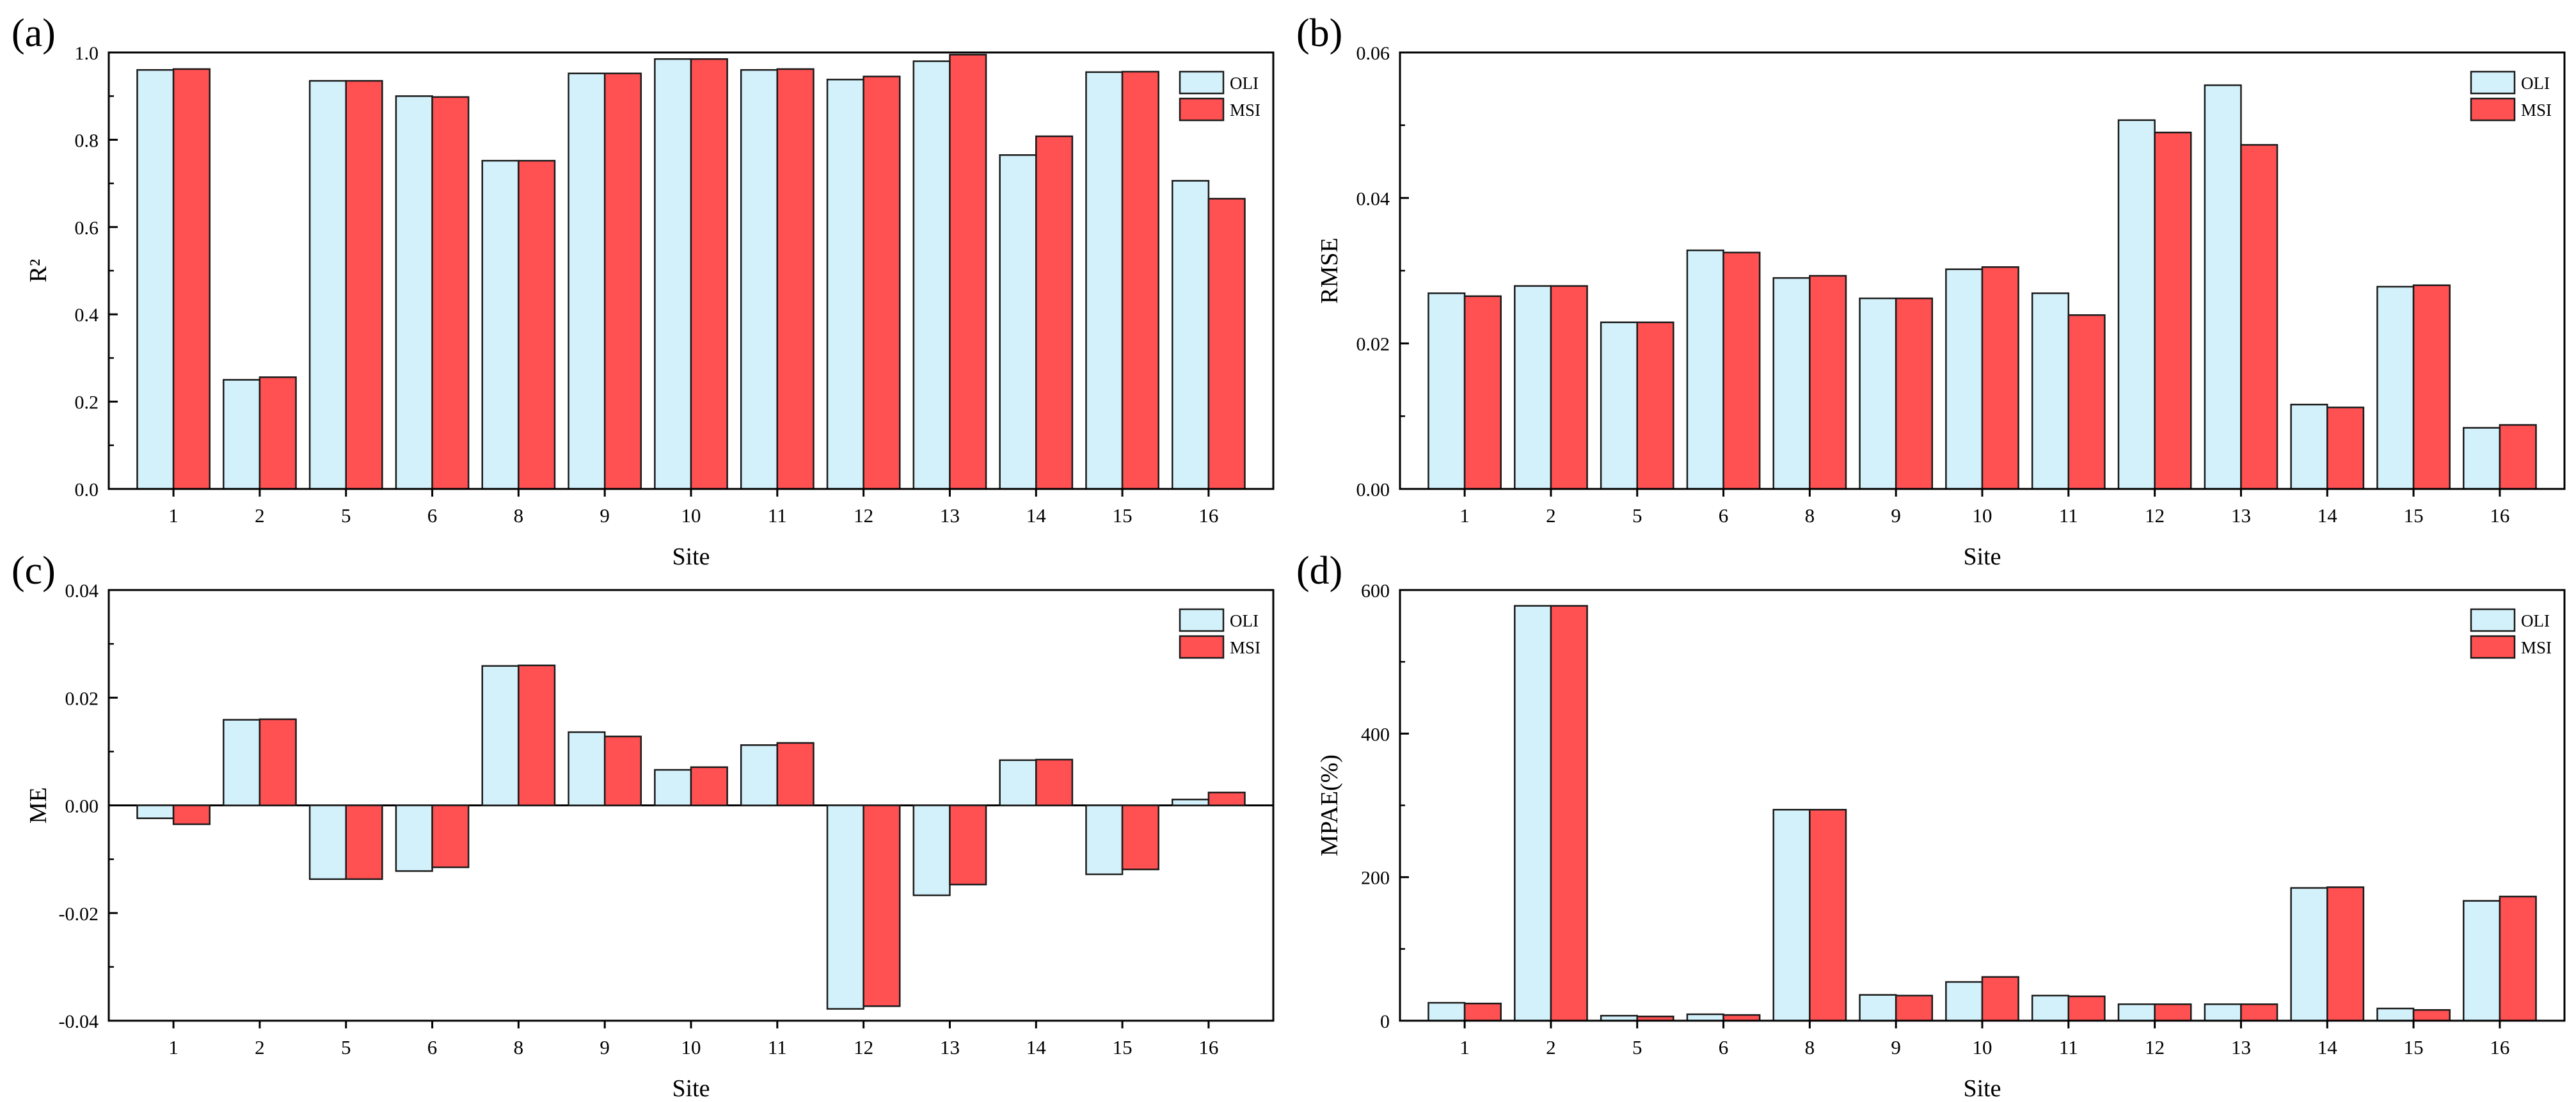  What do you see at coordinates (34, 33) in the screenshot?
I see `panel-label: (a)` at bounding box center [34, 33].